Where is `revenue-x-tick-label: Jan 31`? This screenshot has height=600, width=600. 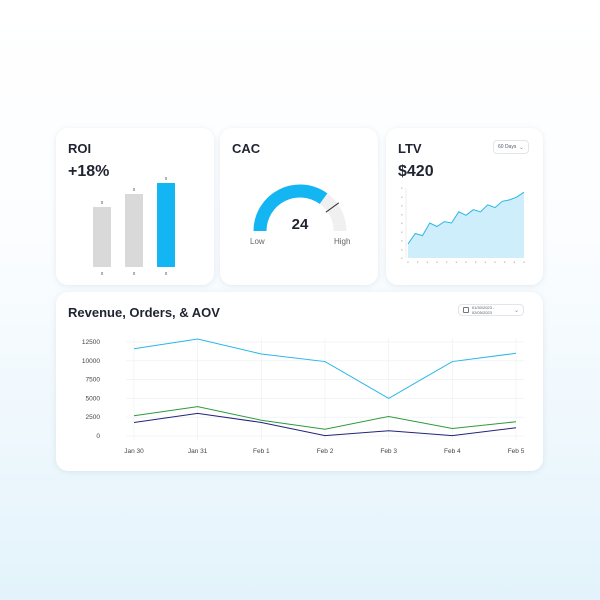 revenue-x-tick-label: Jan 31 is located at coordinates (198, 451).